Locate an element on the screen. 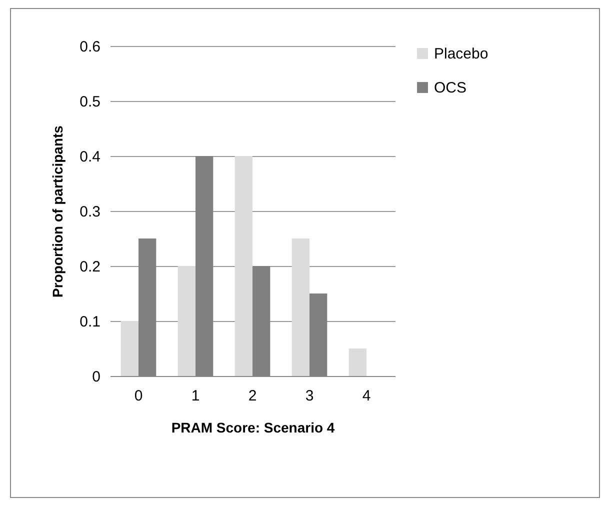  y-tick-label: 0.2 is located at coordinates (90, 267).